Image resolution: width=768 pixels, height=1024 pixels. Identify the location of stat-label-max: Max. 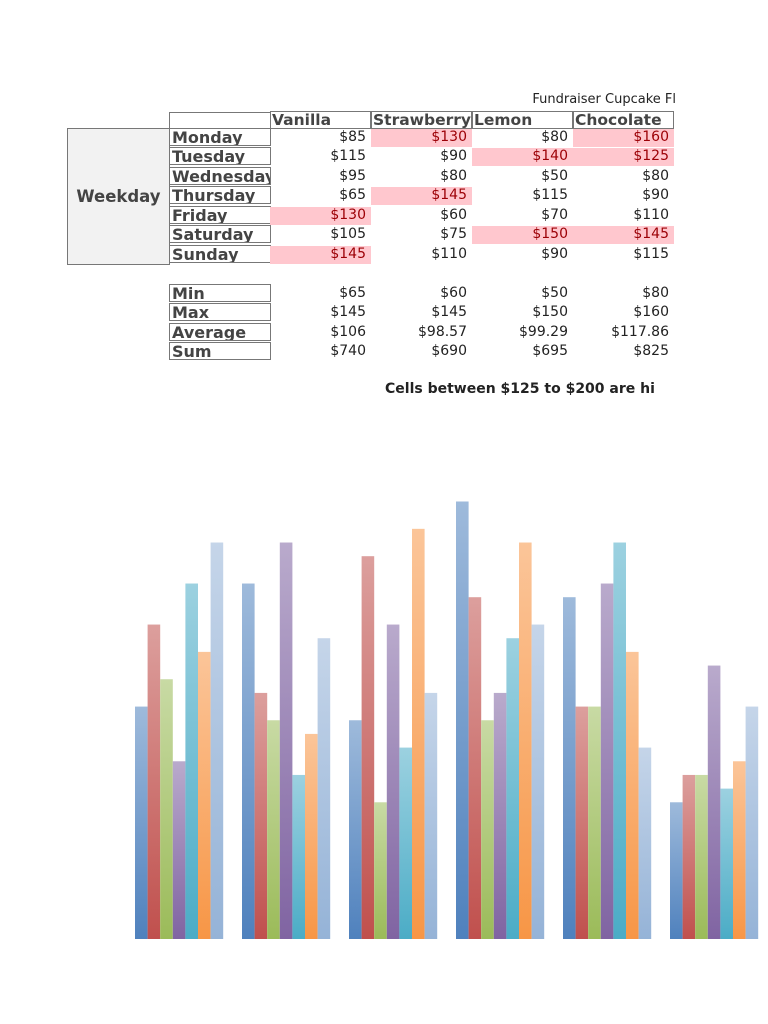
(220, 312).